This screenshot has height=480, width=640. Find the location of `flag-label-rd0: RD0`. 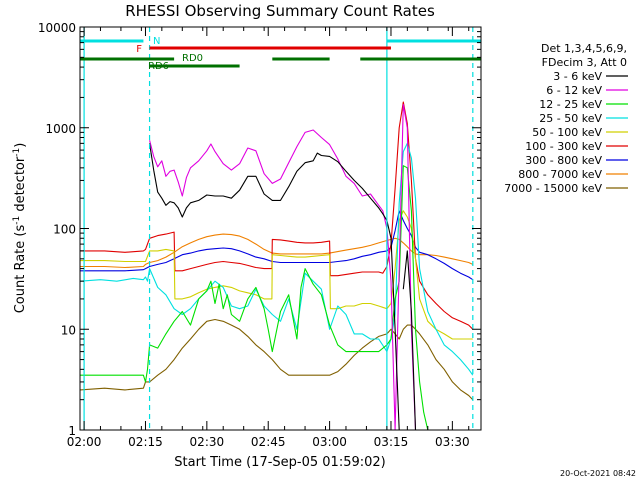

flag-label-rd0: RD0 is located at coordinates (192, 58).